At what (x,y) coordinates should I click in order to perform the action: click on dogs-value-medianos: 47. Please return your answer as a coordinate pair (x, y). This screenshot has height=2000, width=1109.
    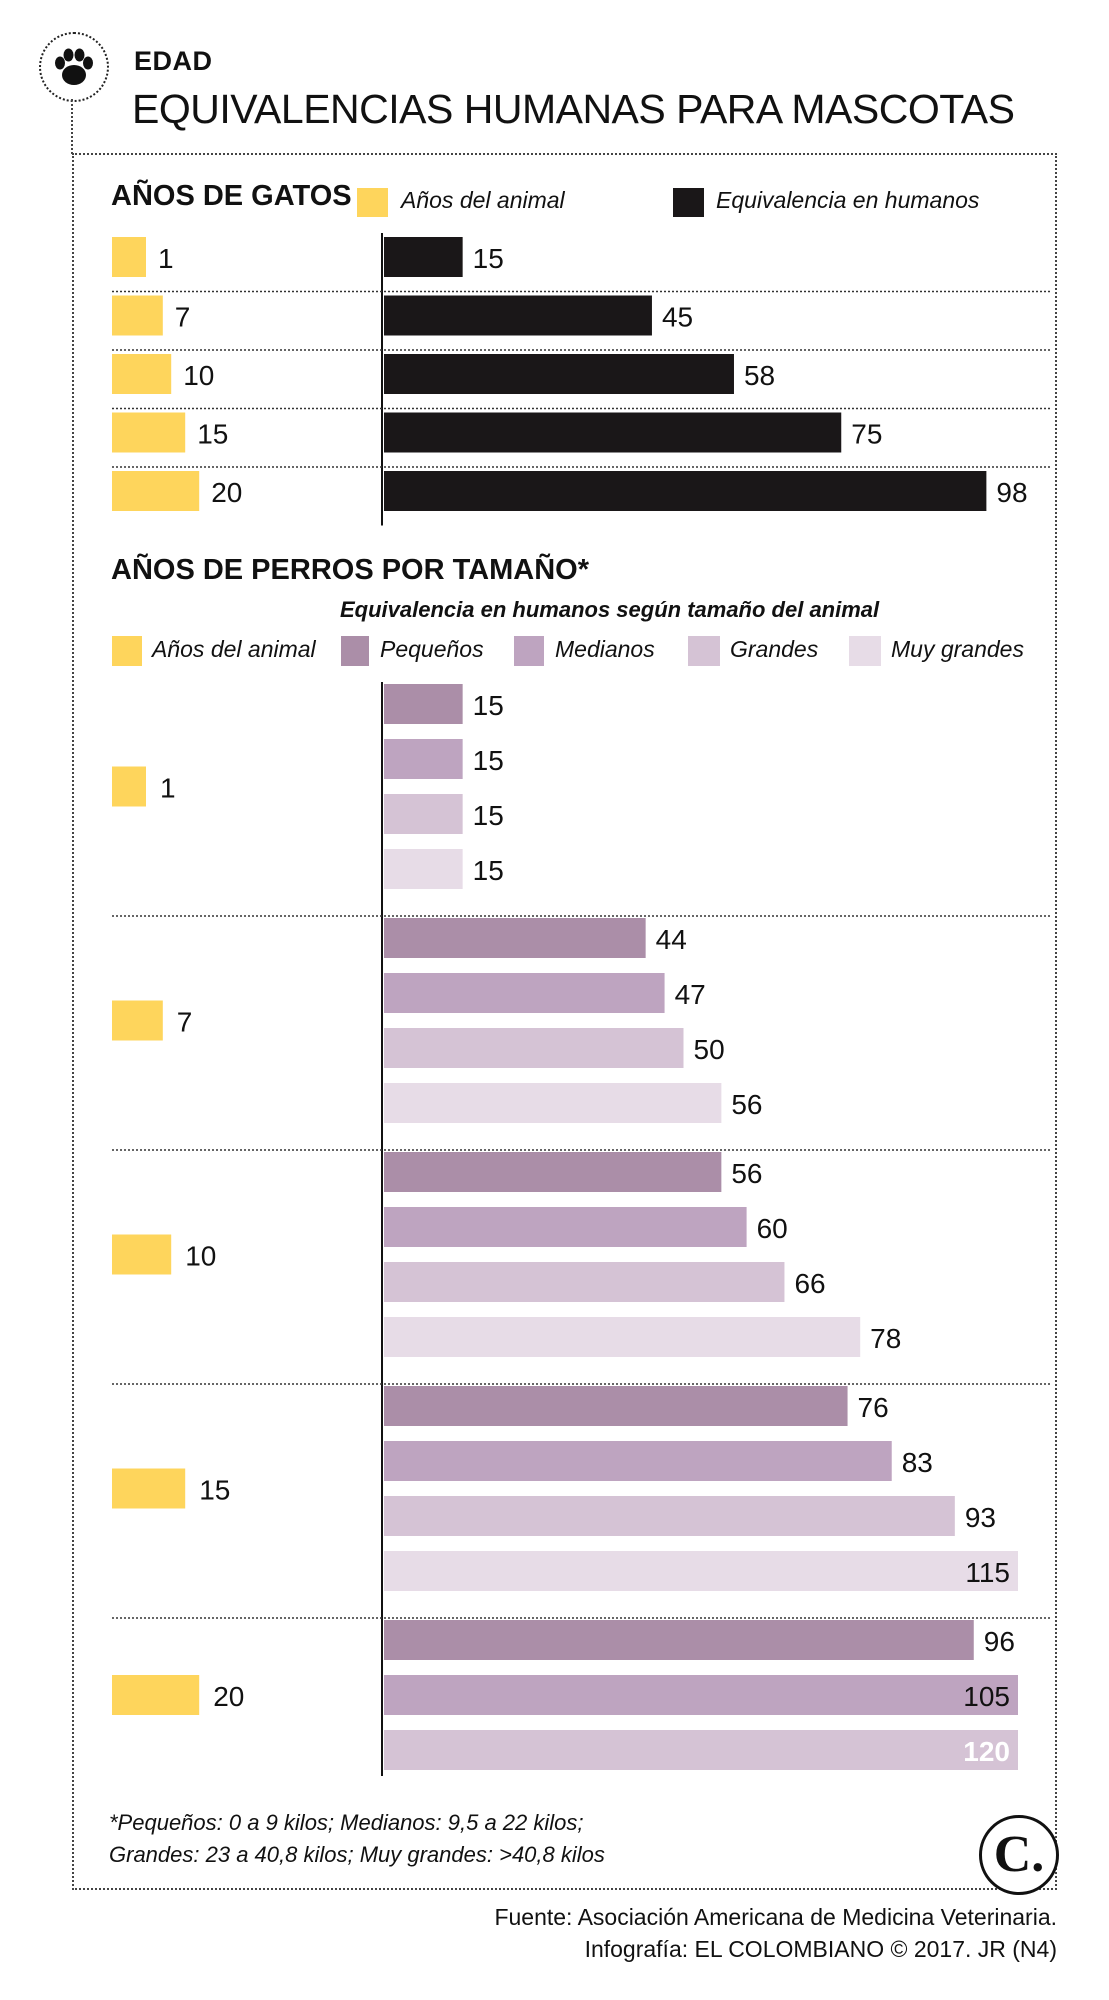
    Looking at the image, I should click on (690, 994).